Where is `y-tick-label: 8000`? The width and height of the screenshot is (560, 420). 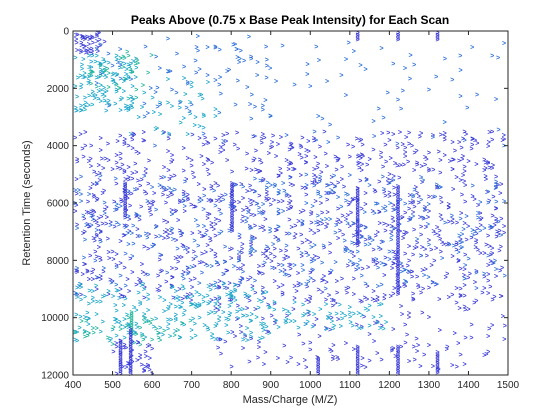
y-tick-label: 8000 is located at coordinates (58, 261).